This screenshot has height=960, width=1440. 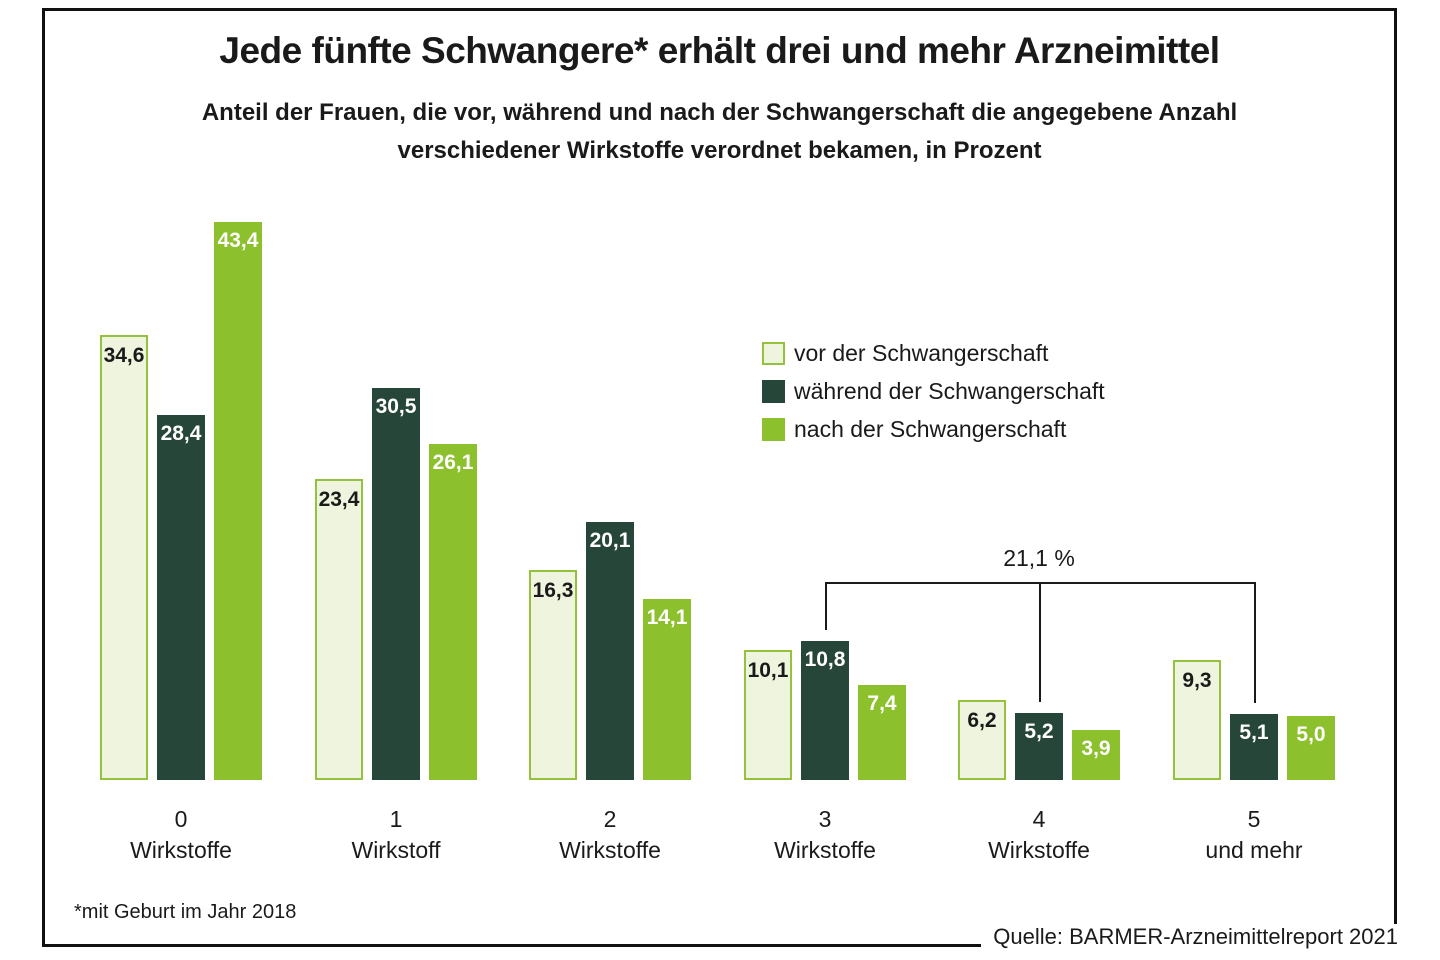 What do you see at coordinates (181, 597) in the screenshot?
I see `bar-waehrend-der-schwangerschaft-group-0: 28,4` at bounding box center [181, 597].